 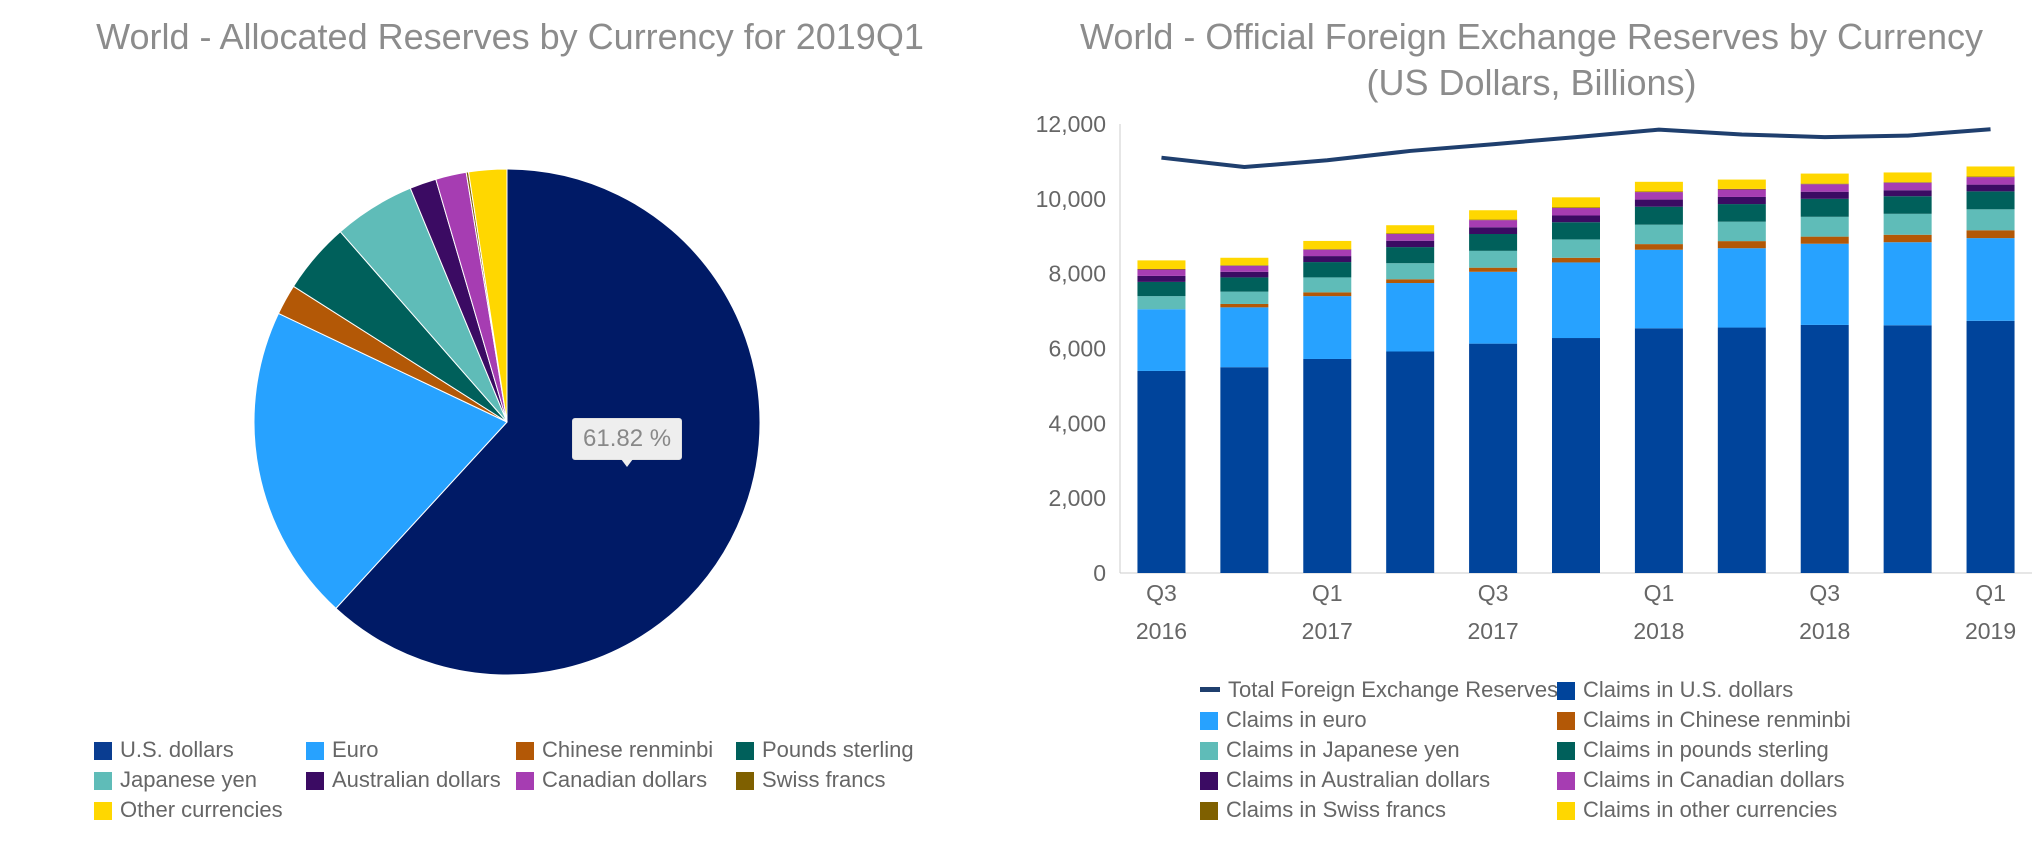 I want to click on bar-legend-item-claims-in-pounds-sterling: Claims in pounds sterling, so click(x=1693, y=750).